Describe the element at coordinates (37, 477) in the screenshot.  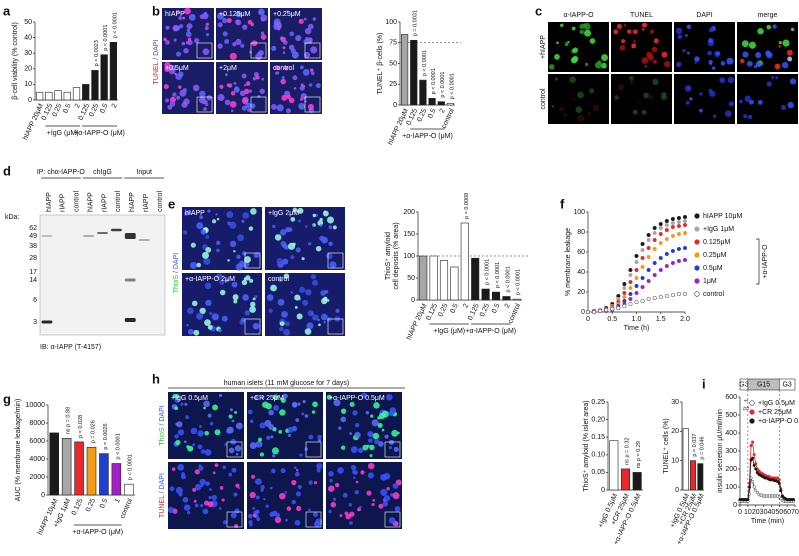
I see `y-tick-label: 2000` at that location.